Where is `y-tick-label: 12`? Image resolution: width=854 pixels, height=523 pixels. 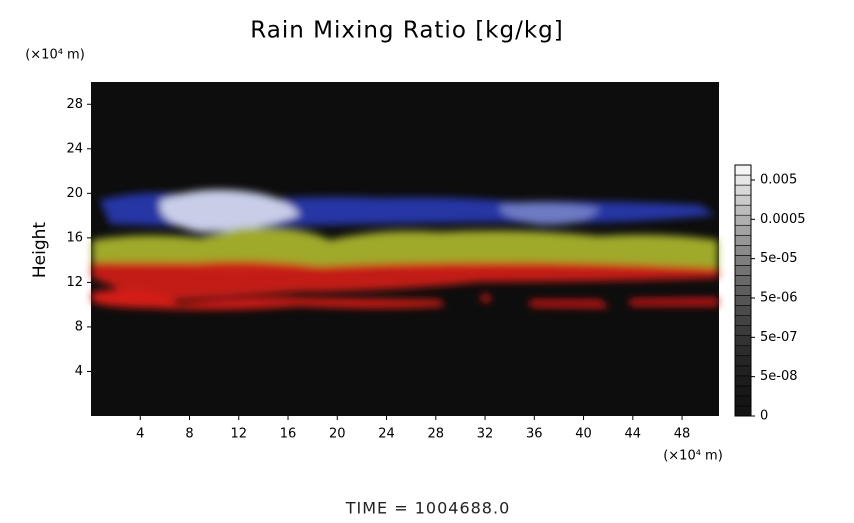
y-tick-label: 12 is located at coordinates (74, 282).